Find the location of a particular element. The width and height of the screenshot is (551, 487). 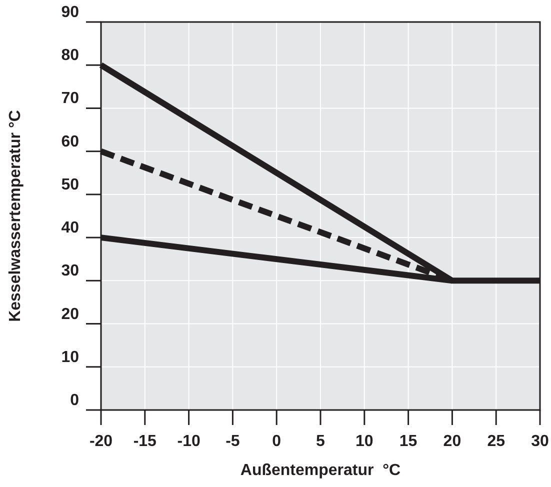

y-tick-label: 90 is located at coordinates (70, 12).